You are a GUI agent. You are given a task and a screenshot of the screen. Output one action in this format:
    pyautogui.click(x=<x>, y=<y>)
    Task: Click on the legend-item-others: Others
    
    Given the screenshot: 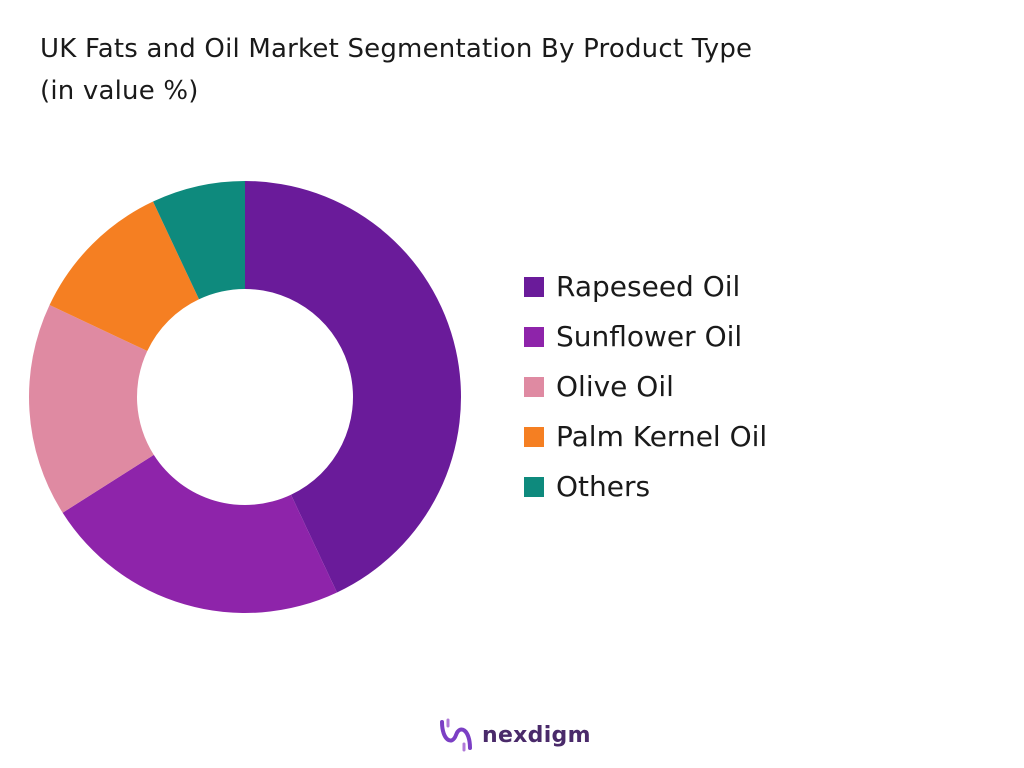 What is the action you would take?
    pyautogui.click(x=645, y=487)
    